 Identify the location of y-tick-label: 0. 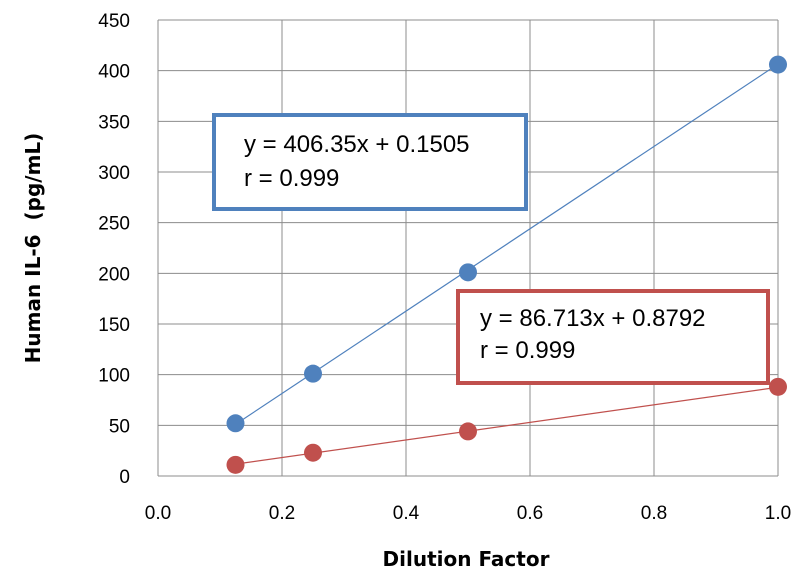
(124, 477).